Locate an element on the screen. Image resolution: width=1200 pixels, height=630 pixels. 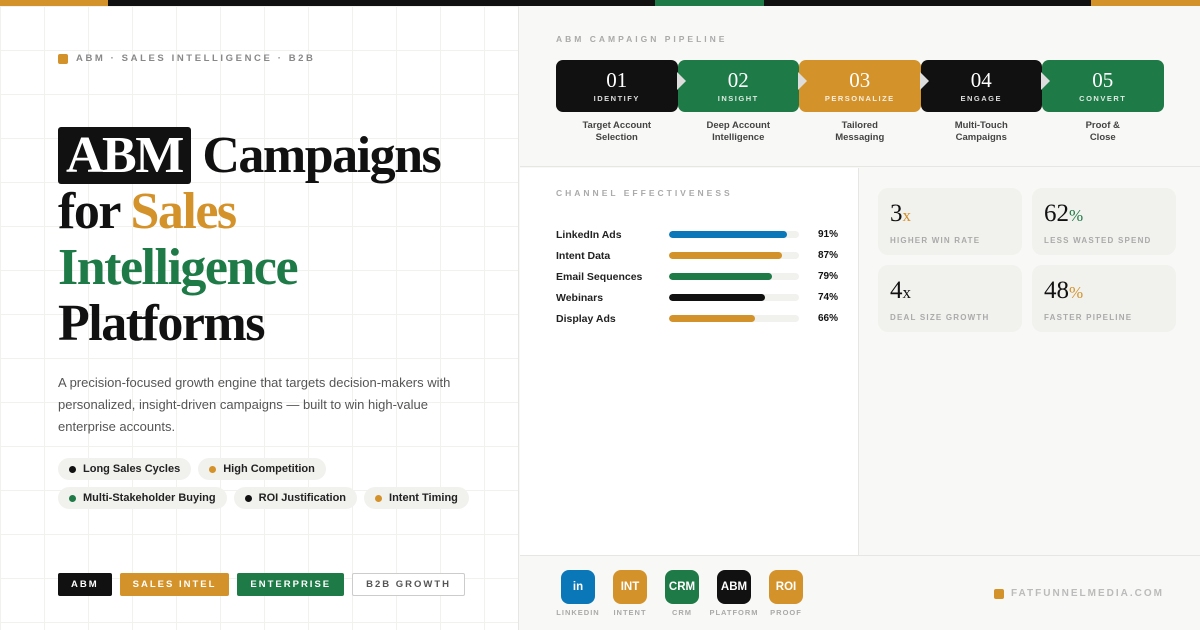
step-box: 05 CONVERT is located at coordinates (1103, 86).